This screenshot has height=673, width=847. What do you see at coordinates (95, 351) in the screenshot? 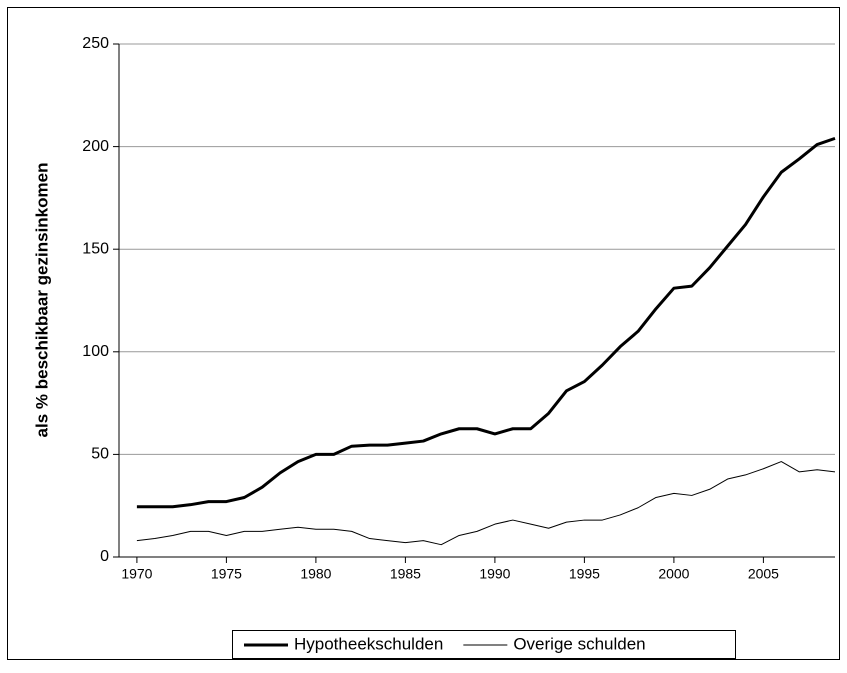
I see `y-tick-label: 100` at bounding box center [95, 351].